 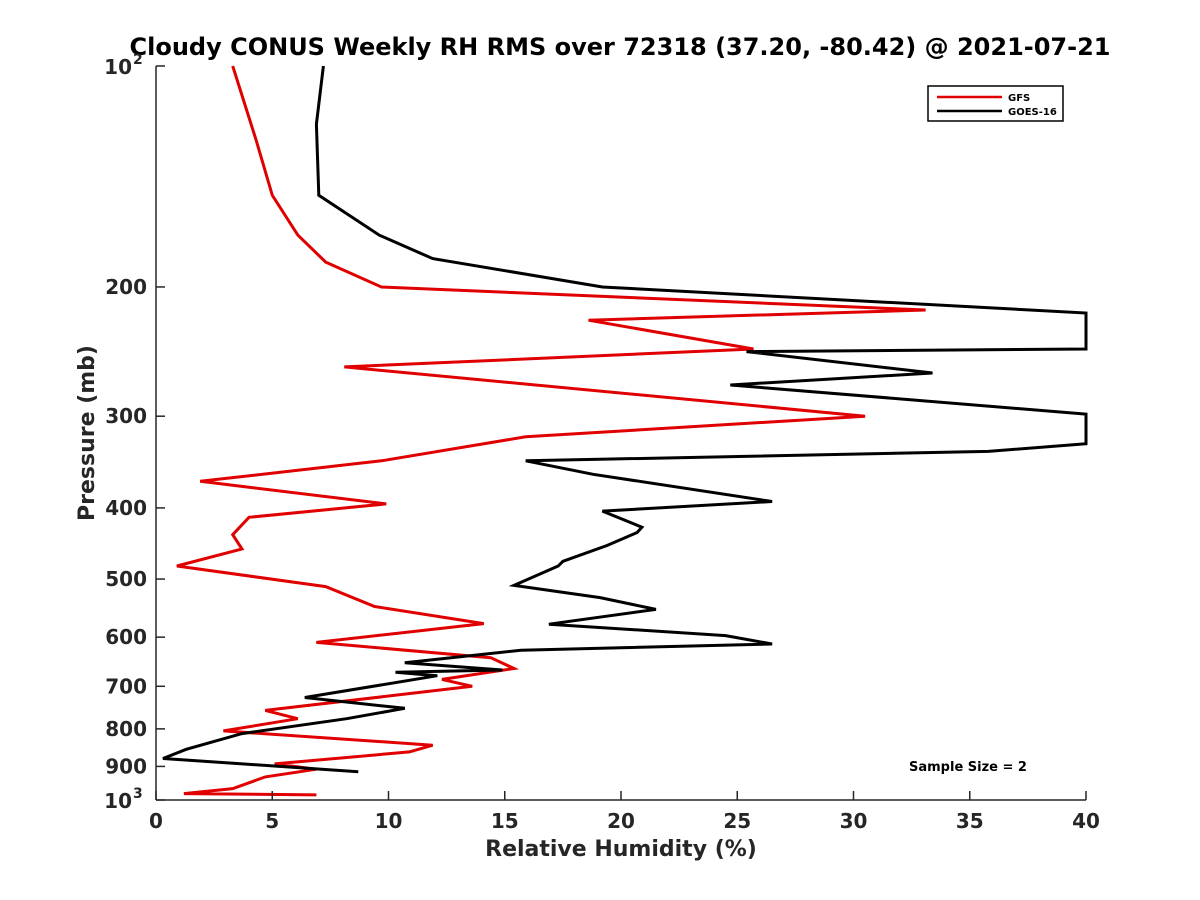 What do you see at coordinates (138, 60) in the screenshot?
I see `y-tick-exponent: 2` at bounding box center [138, 60].